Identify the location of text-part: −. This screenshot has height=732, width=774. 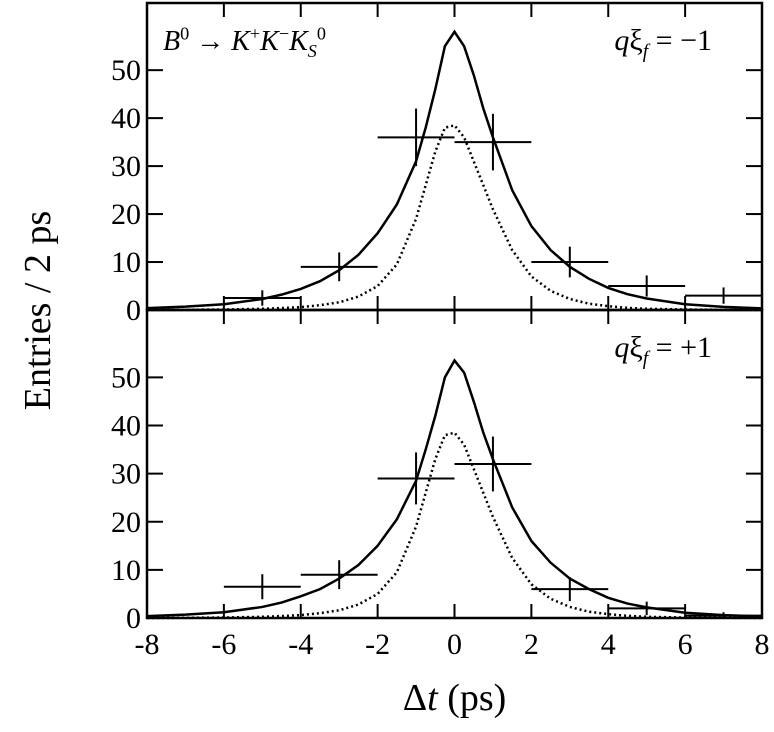
(284, 33).